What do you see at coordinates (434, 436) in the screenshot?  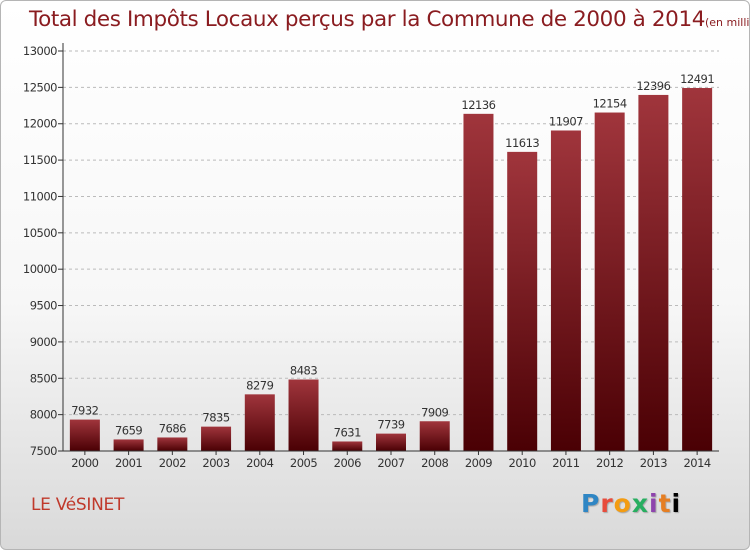 I see `bar-2008` at bounding box center [434, 436].